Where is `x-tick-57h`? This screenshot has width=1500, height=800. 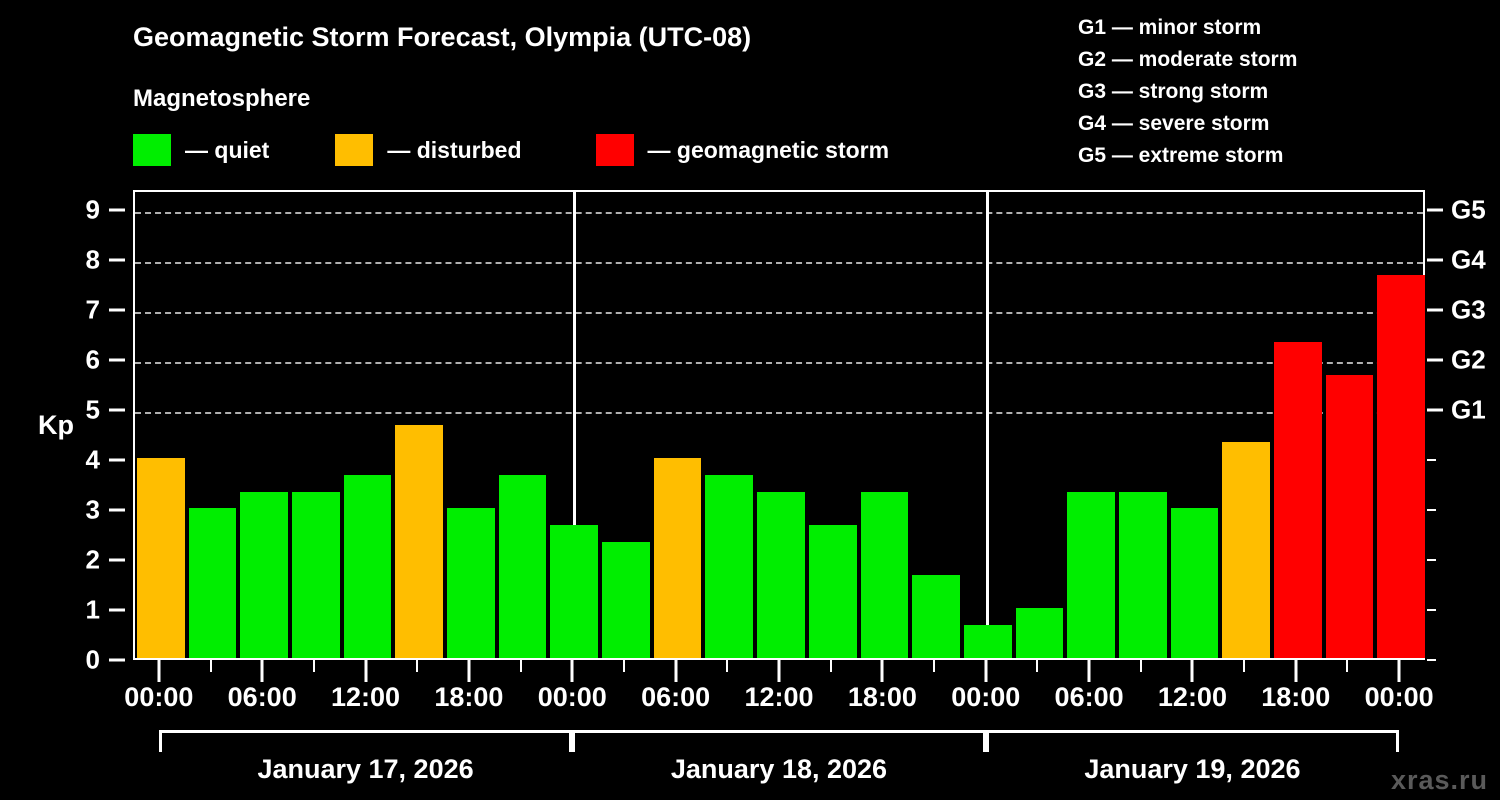
x-tick-57h is located at coordinates (1140, 666).